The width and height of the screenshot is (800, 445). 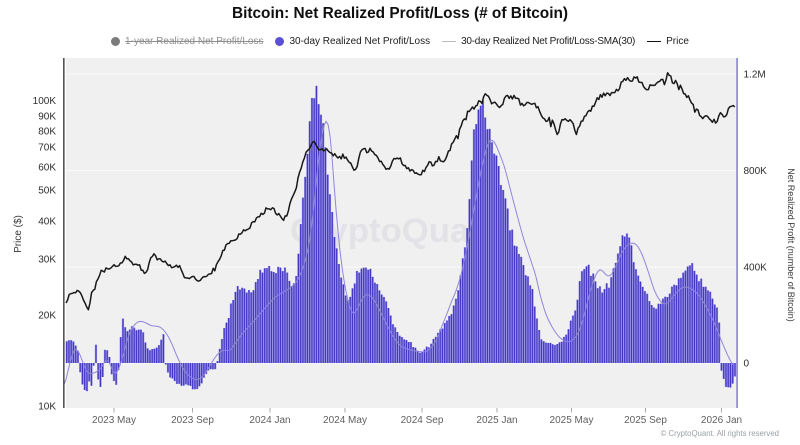 What do you see at coordinates (47, 148) in the screenshot?
I see `svg-text: 70K` at bounding box center [47, 148].